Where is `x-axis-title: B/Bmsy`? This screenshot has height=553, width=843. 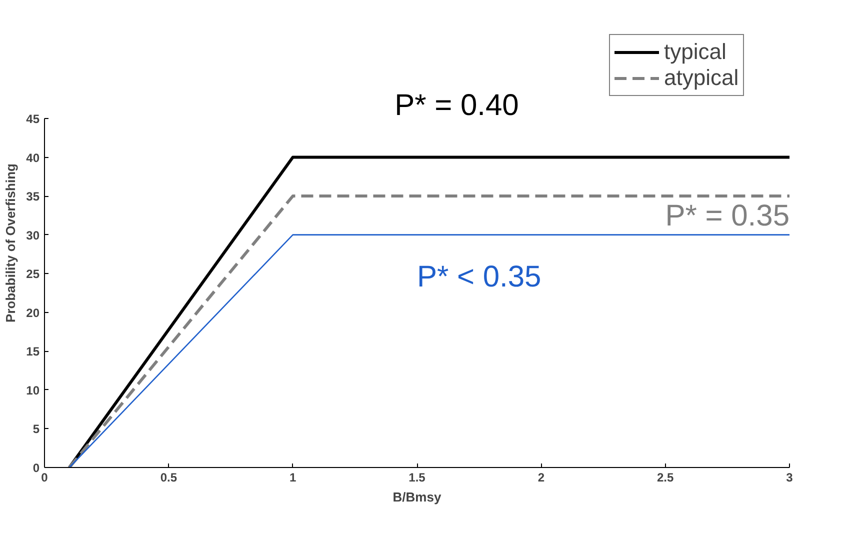 x-axis-title: B/Bmsy is located at coordinates (417, 497).